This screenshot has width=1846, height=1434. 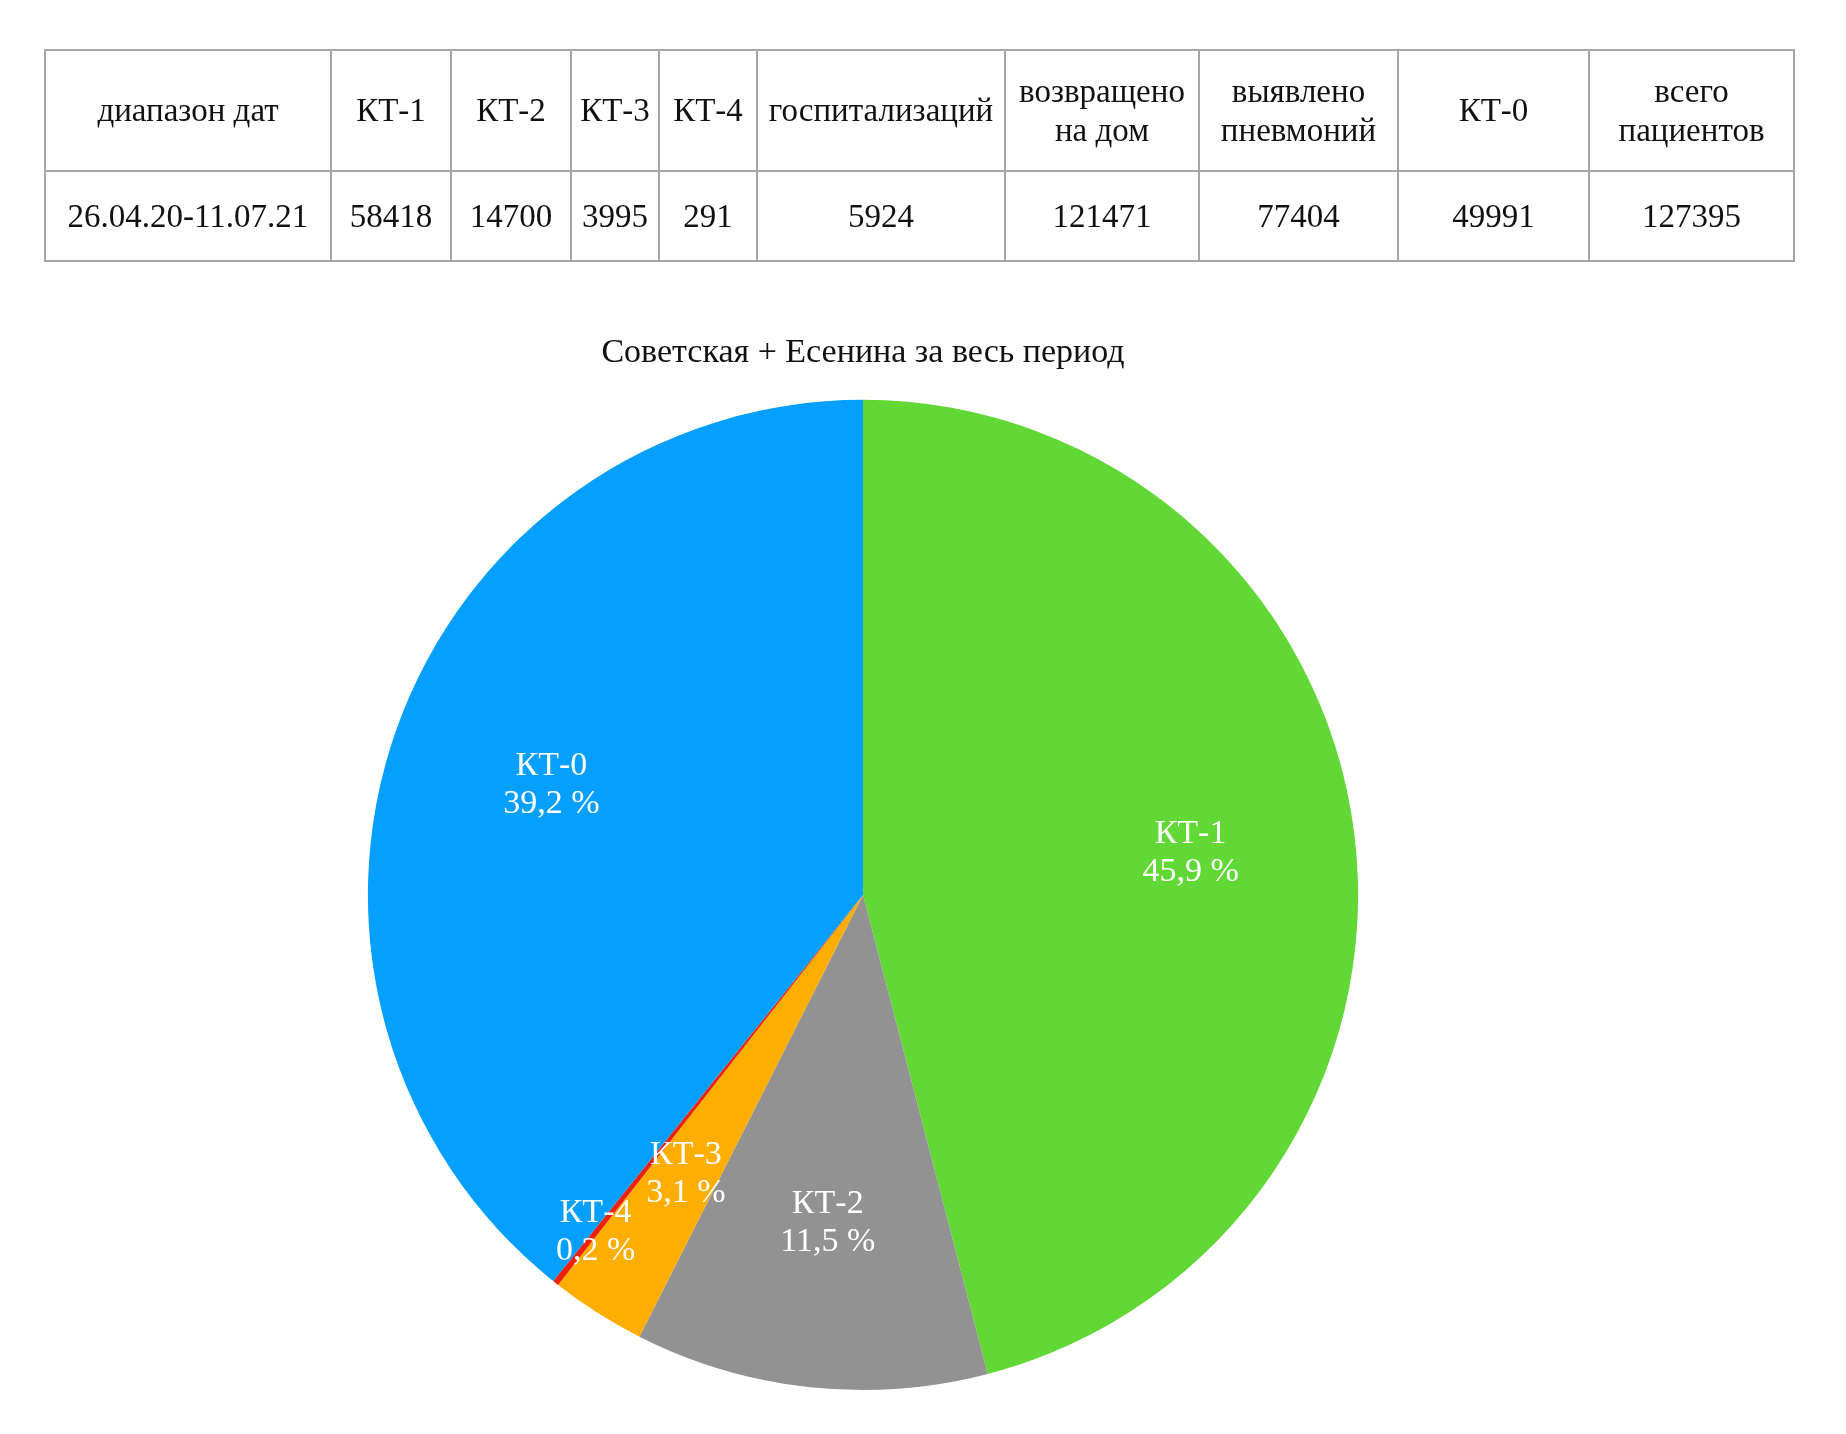 I want to click on data-label: 127395, so click(x=1691, y=216).